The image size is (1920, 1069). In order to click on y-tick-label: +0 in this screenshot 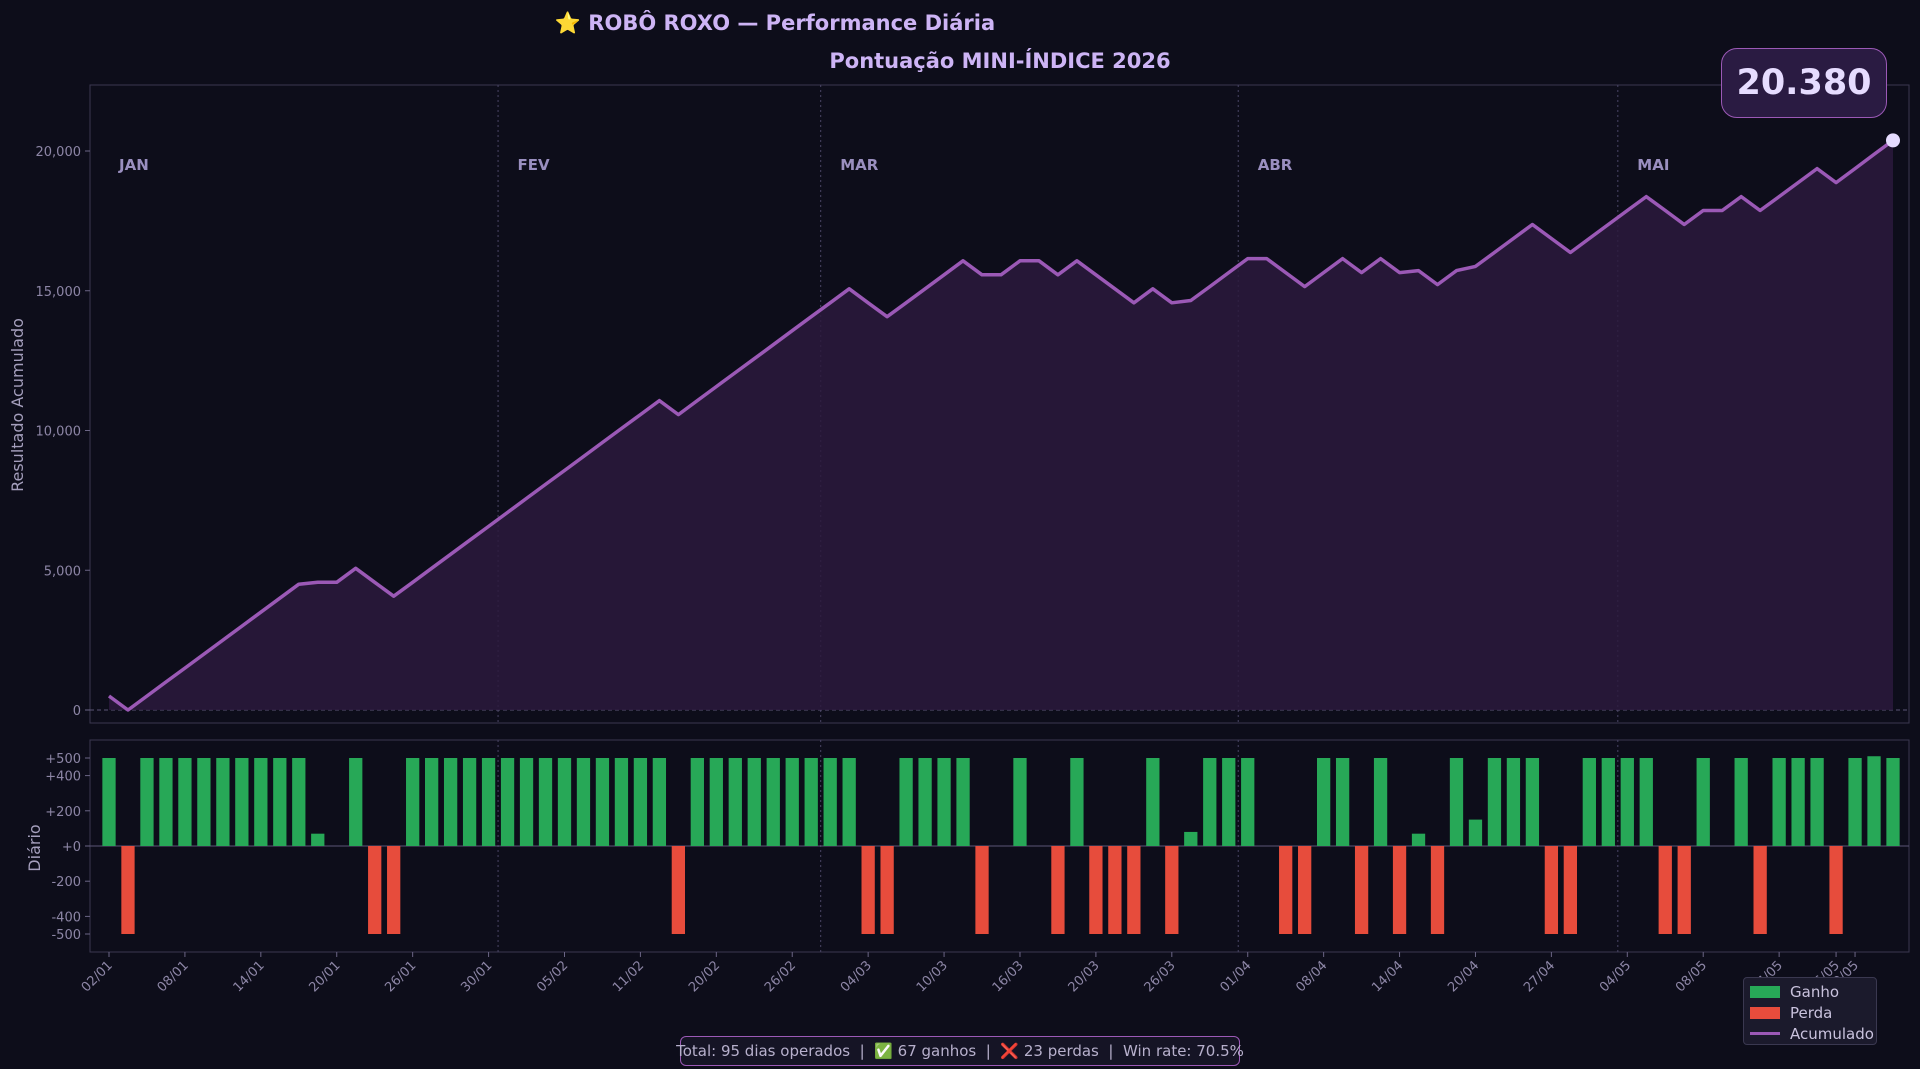, I will do `click(71, 847)`.